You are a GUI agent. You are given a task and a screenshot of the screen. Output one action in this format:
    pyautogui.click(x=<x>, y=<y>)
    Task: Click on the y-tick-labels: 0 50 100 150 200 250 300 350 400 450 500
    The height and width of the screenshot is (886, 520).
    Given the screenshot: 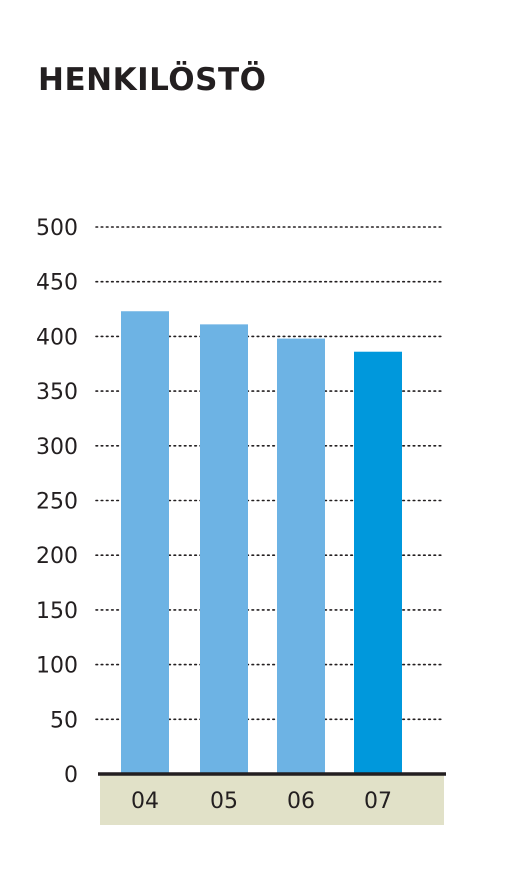 What is the action you would take?
    pyautogui.click(x=57, y=502)
    